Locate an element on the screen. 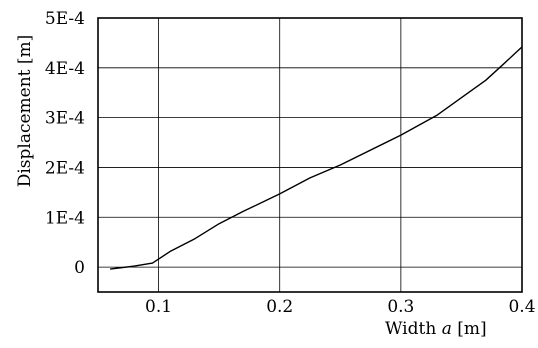  x-tick-label: 0.3 is located at coordinates (400, 307).